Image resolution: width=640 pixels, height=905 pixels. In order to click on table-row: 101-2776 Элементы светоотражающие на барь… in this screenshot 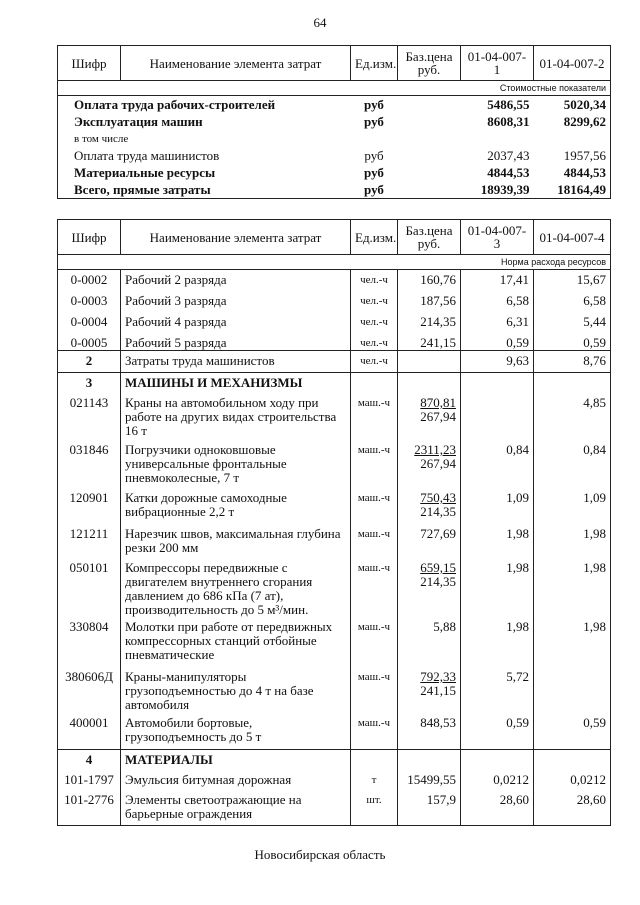, I will do `click(334, 808)`.